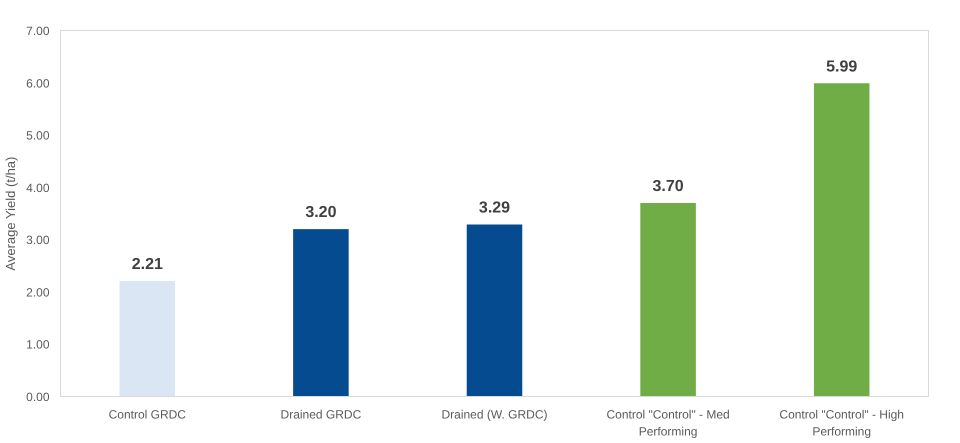 This screenshot has width=960, height=443. What do you see at coordinates (38, 187) in the screenshot?
I see `y-tick-label: 4.00` at bounding box center [38, 187].